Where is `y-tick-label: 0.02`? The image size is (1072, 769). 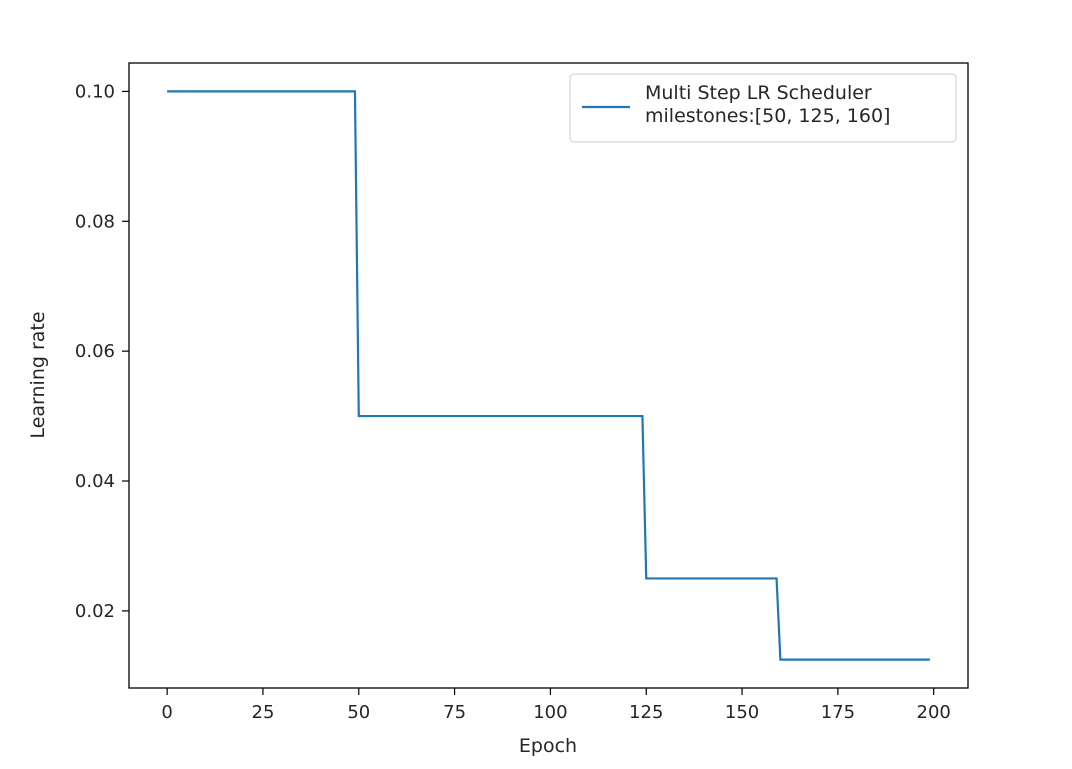
y-tick-label: 0.02 is located at coordinates (95, 611).